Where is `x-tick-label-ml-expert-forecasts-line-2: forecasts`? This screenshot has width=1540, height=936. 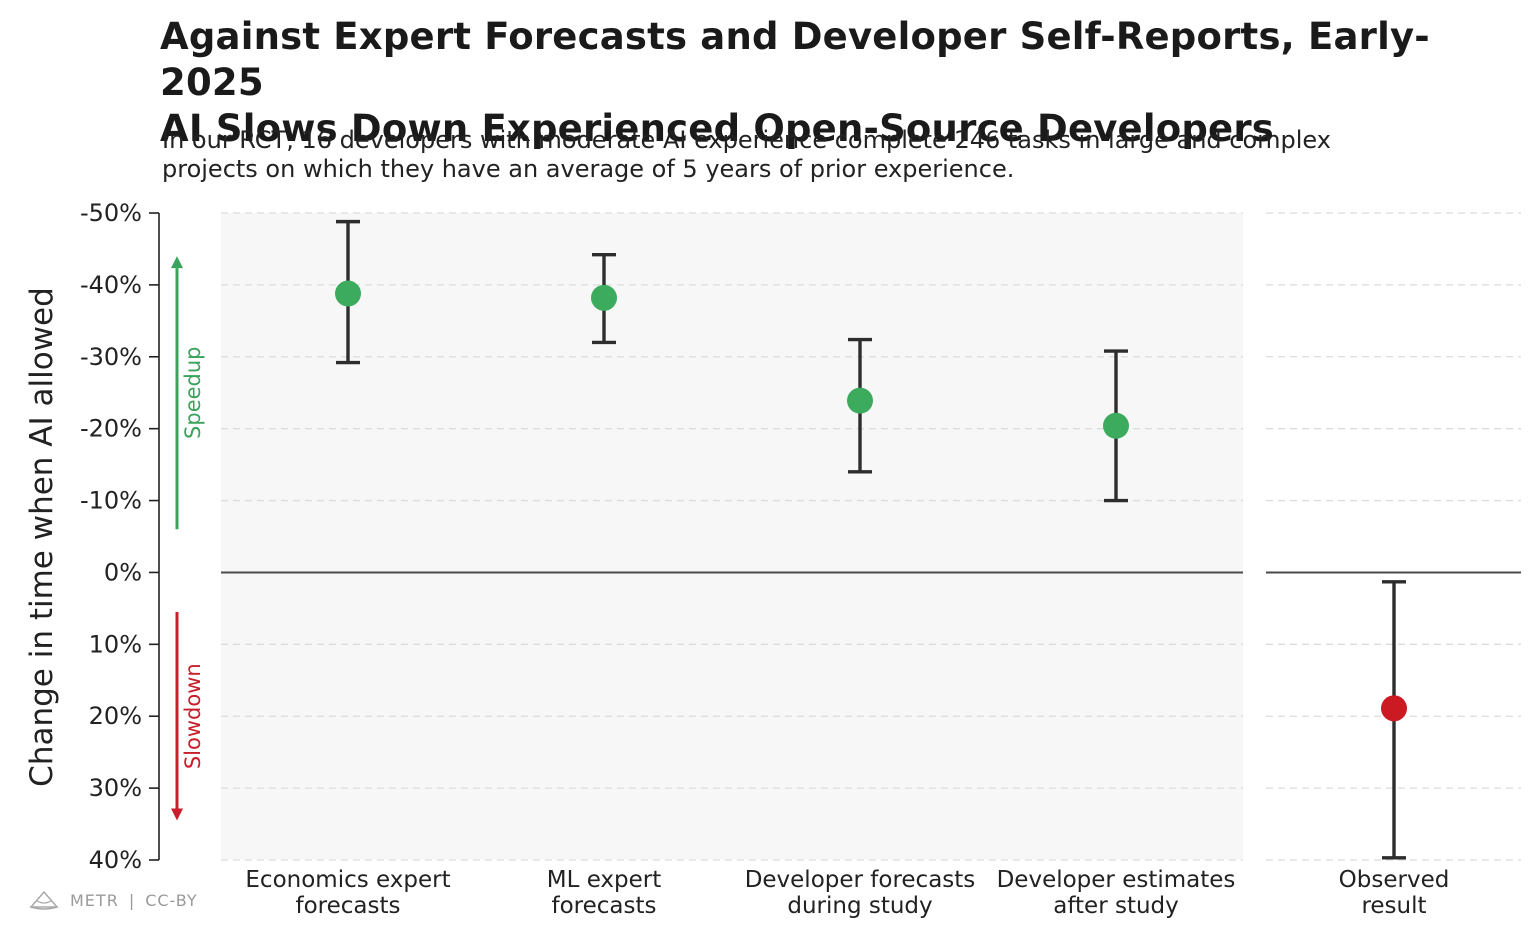
x-tick-label-ml-expert-forecasts-line-2: forecasts is located at coordinates (604, 906).